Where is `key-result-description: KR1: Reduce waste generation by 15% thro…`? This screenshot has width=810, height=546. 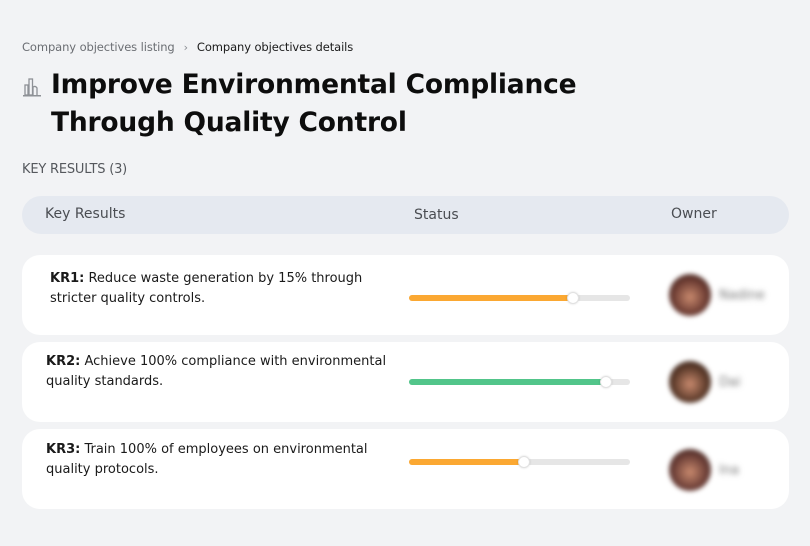
key-result-description: KR1: Reduce waste generation by 15% thro… is located at coordinates (220, 289).